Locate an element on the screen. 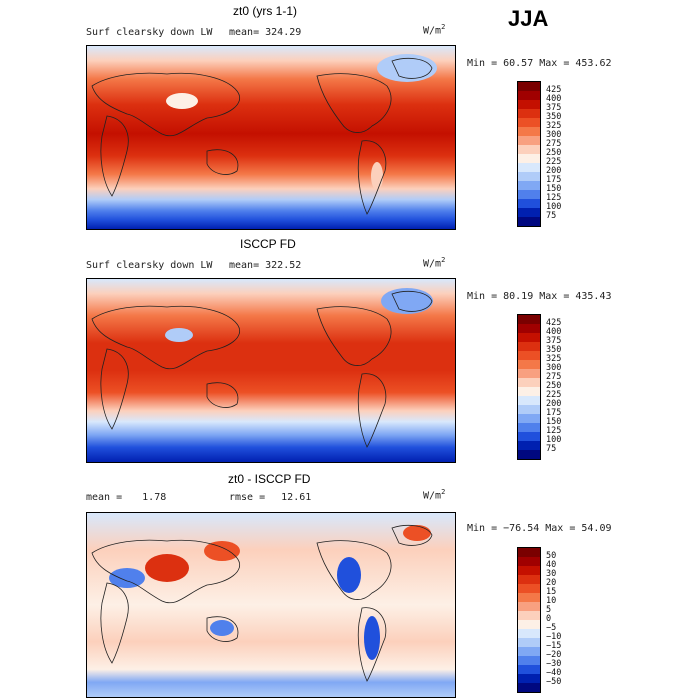 The height and width of the screenshot is (700, 700). tick-label: −5 is located at coordinates (551, 628).